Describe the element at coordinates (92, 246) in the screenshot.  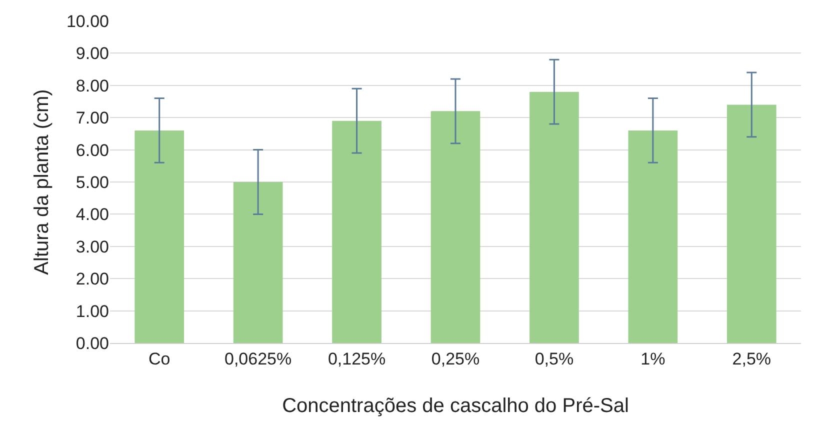
I see `y-tick-label: 3.00` at that location.